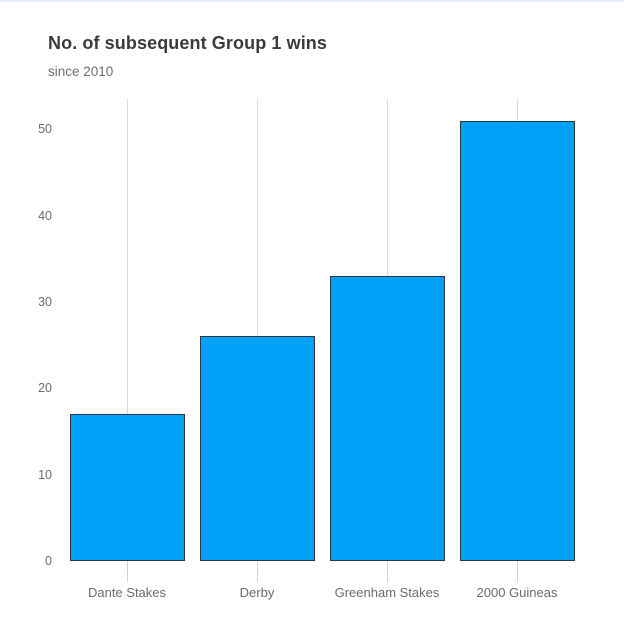  I want to click on x-axis-label-2000-guineas: 2000 Guineas, so click(517, 592).